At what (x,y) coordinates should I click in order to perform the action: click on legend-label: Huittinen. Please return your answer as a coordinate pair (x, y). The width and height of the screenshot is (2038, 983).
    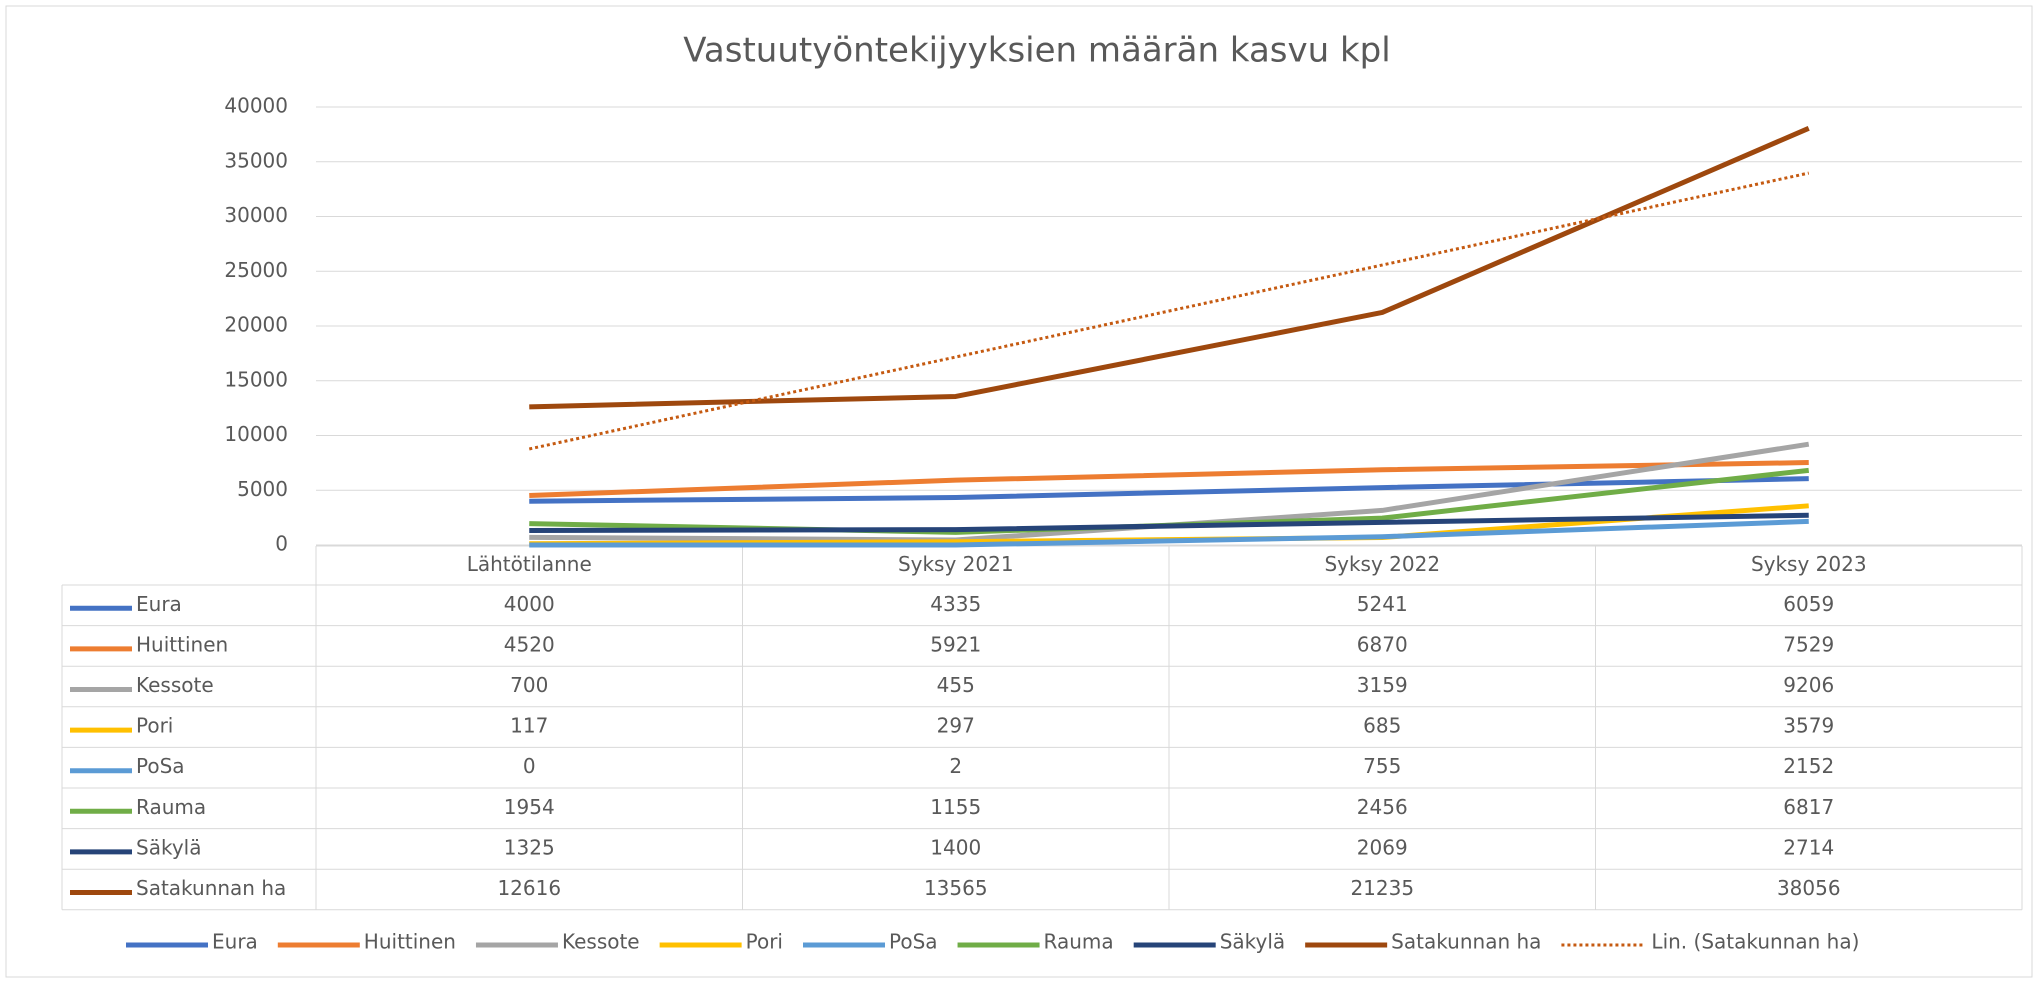
    Looking at the image, I should click on (410, 942).